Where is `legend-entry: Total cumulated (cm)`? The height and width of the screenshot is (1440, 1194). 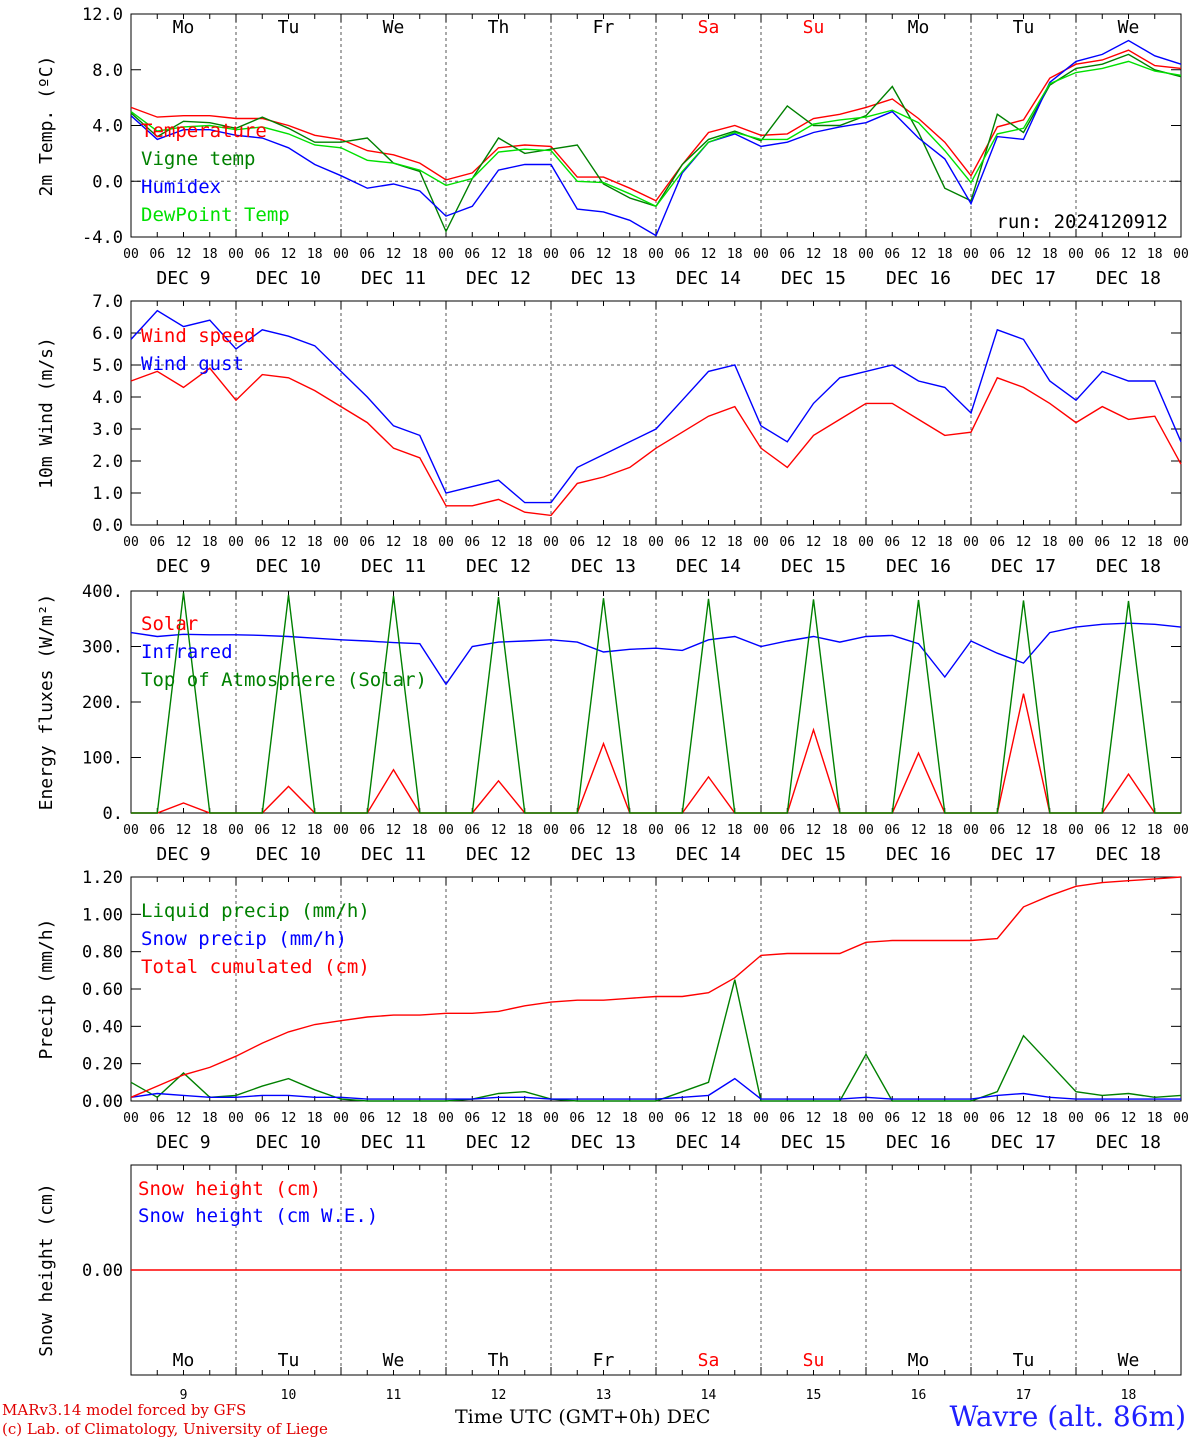 legend-entry: Total cumulated (cm) is located at coordinates (255, 967).